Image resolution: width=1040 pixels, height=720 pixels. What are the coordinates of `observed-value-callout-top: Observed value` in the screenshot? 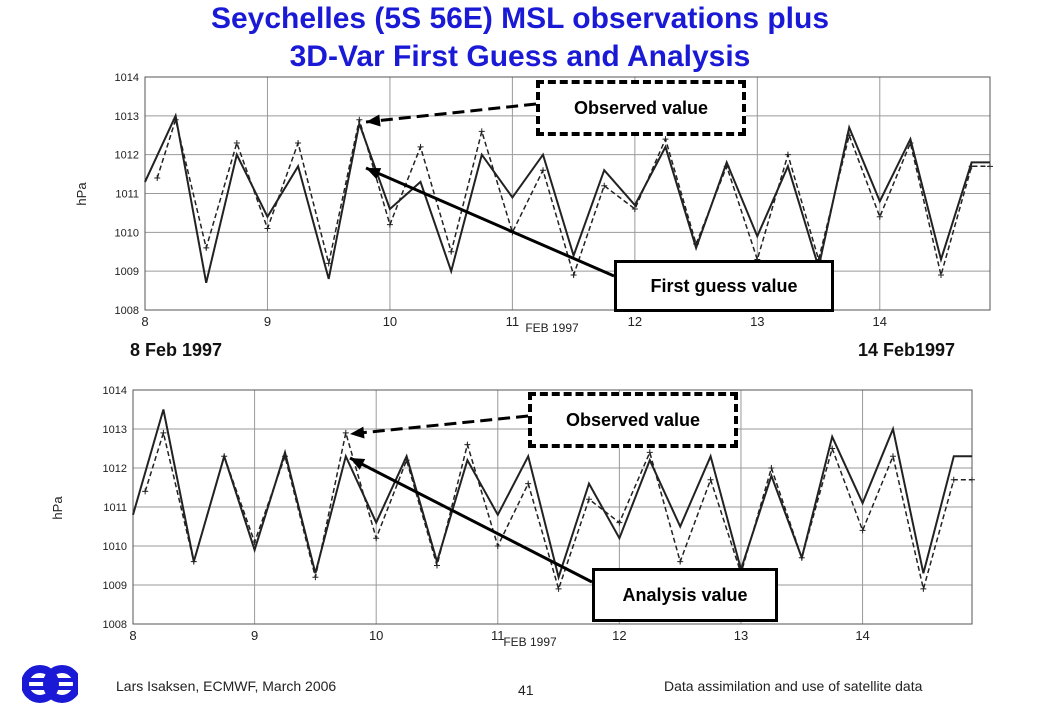 It's located at (641, 108).